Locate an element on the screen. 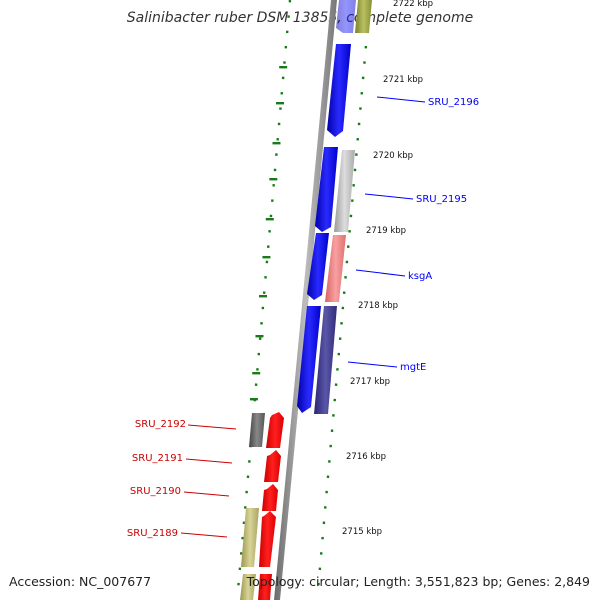  scale-tick-label: 2722 kbp is located at coordinates (413, 4).